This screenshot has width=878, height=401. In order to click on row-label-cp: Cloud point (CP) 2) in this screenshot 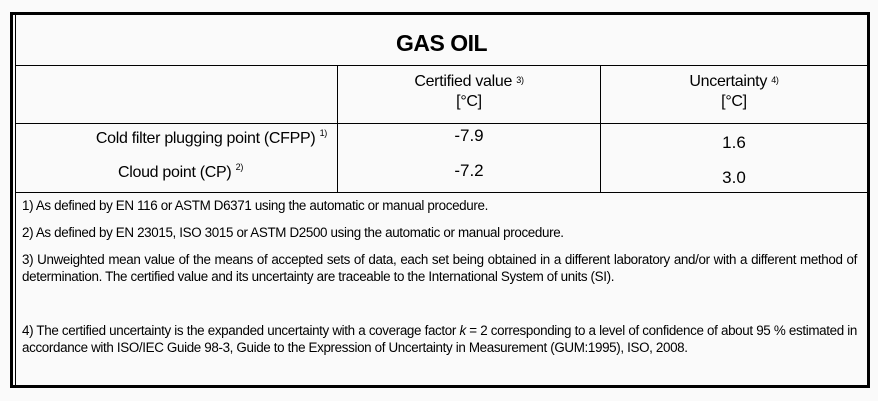, I will do `click(170, 172)`.